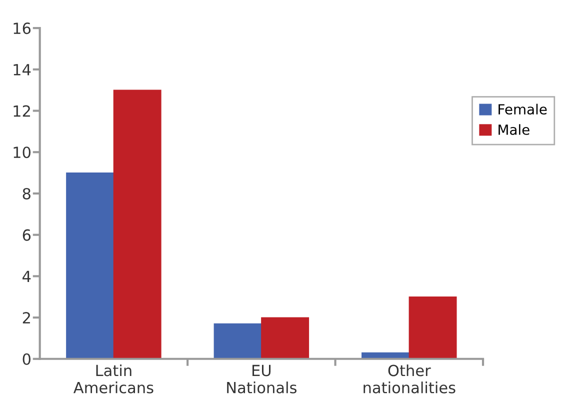 Image resolution: width=561 pixels, height=401 pixels. What do you see at coordinates (26, 318) in the screenshot?
I see `y-tick-label: 2` at bounding box center [26, 318].